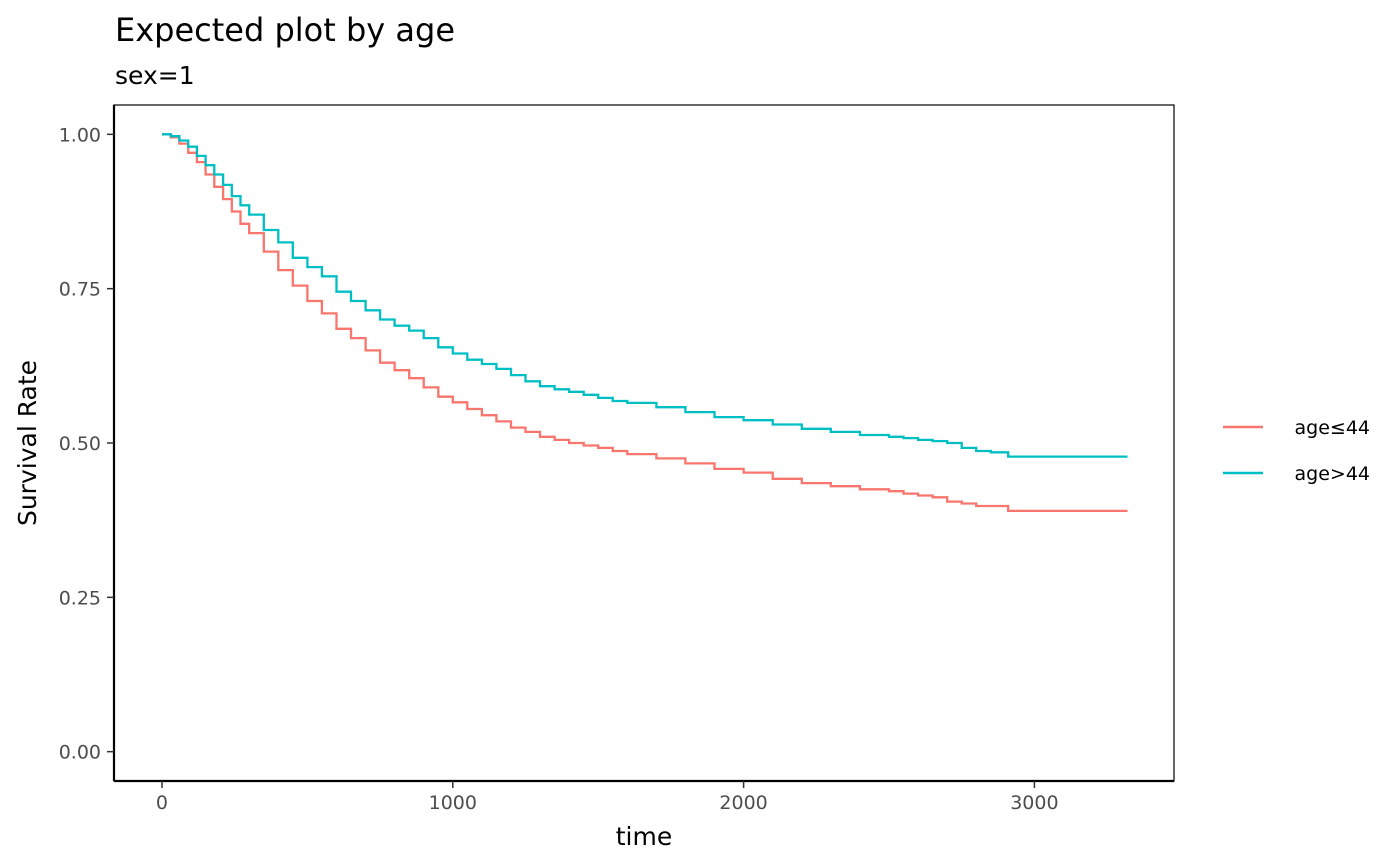 This screenshot has height=866, width=1400. Describe the element at coordinates (1296, 451) in the screenshot. I see `legend: age≤44 age>44` at that location.